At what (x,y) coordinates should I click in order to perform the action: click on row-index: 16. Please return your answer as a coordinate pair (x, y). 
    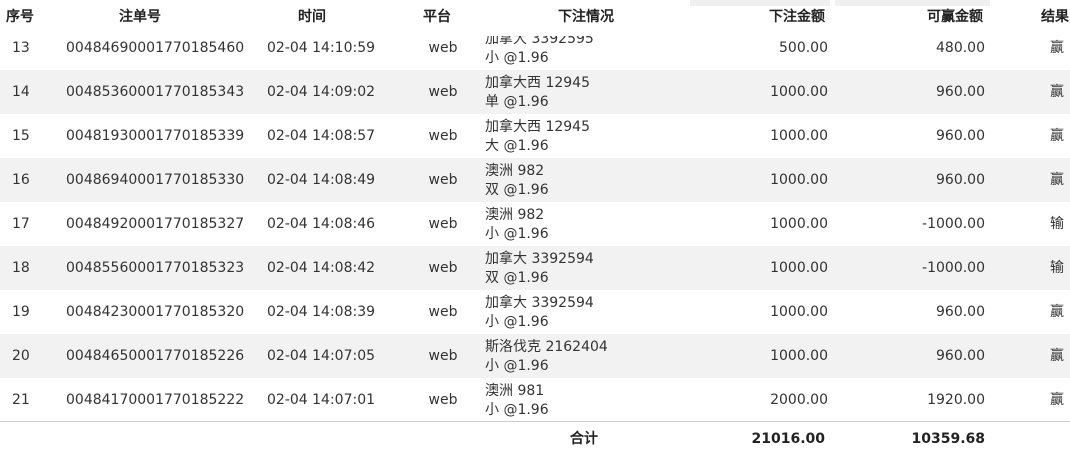
    Looking at the image, I should click on (21, 180).